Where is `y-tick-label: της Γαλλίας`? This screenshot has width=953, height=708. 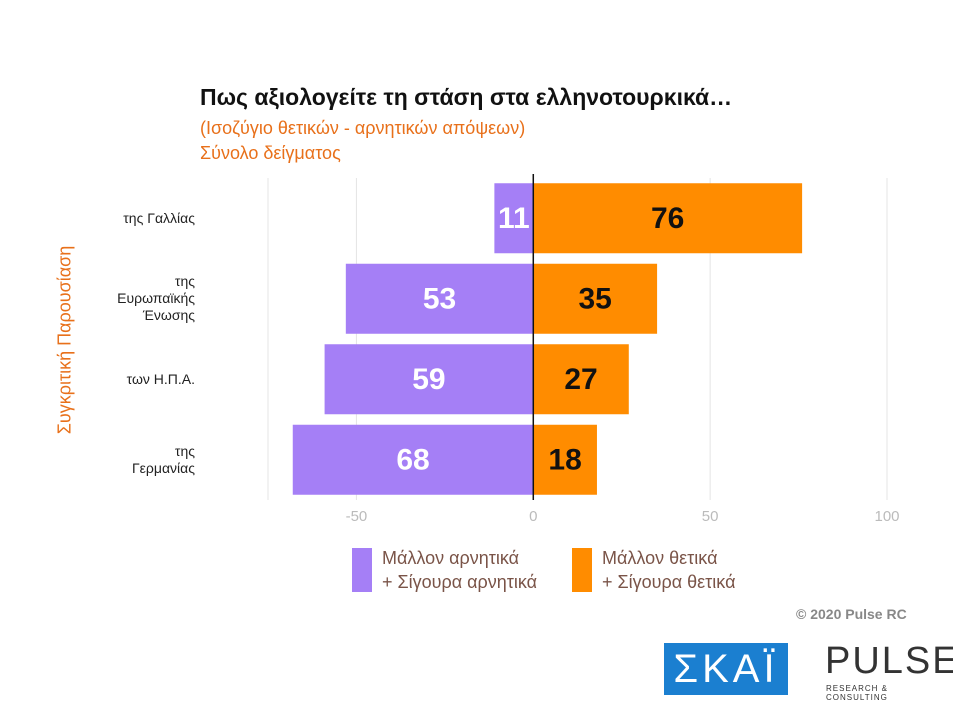 y-tick-label: της Γαλλίας is located at coordinates (159, 217).